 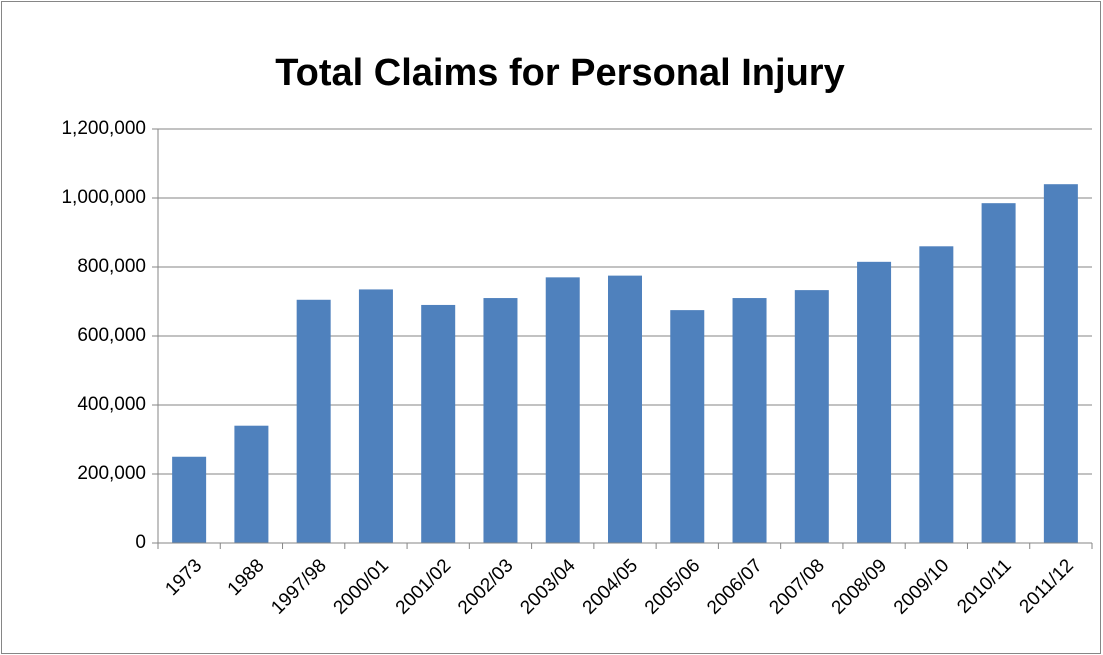 I want to click on y-tick-label: 1,200,000, so click(x=103, y=128).